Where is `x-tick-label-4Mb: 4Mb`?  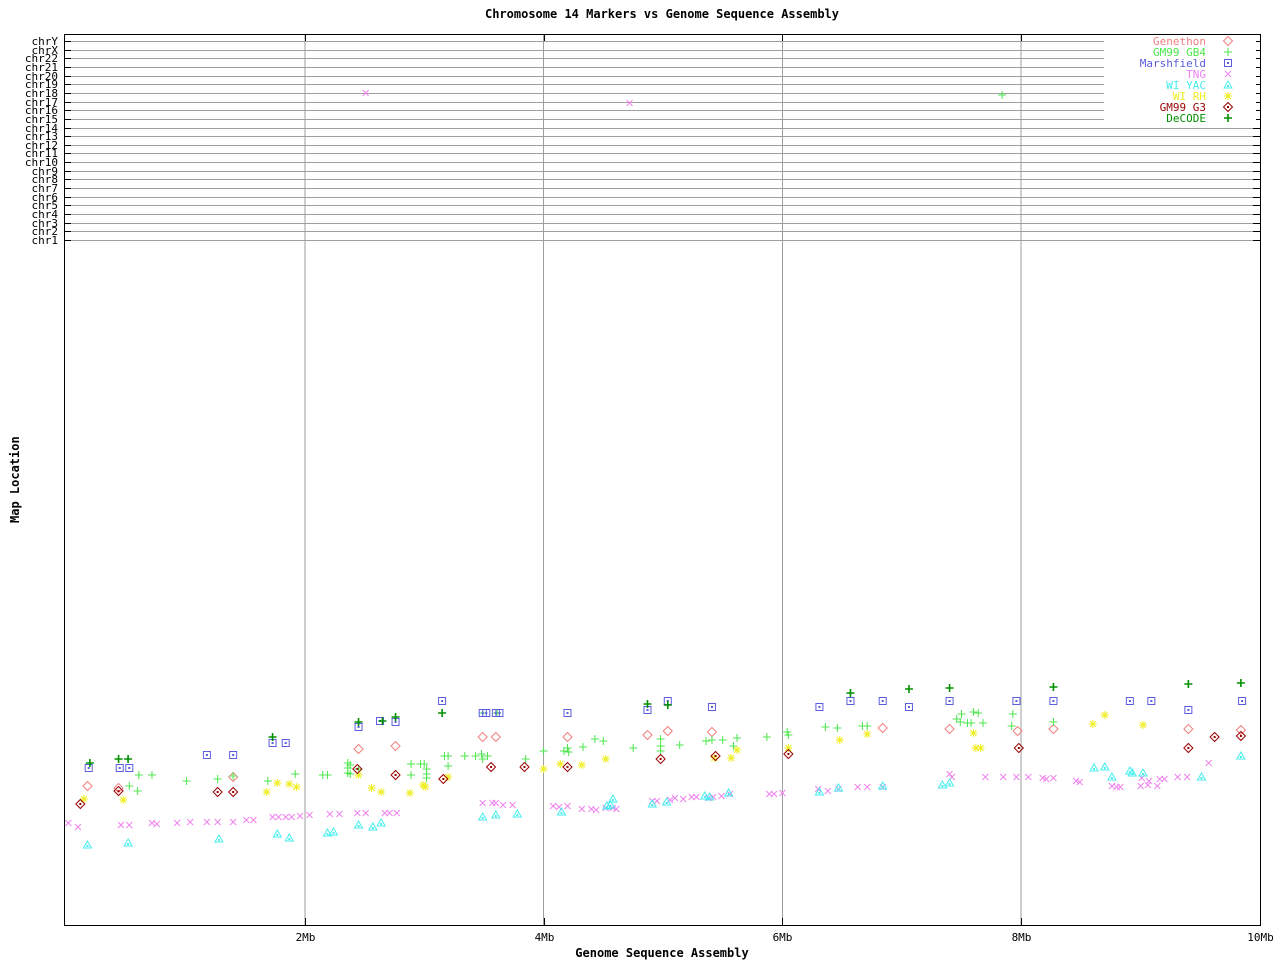 x-tick-label-4Mb: 4Mb is located at coordinates (545, 937).